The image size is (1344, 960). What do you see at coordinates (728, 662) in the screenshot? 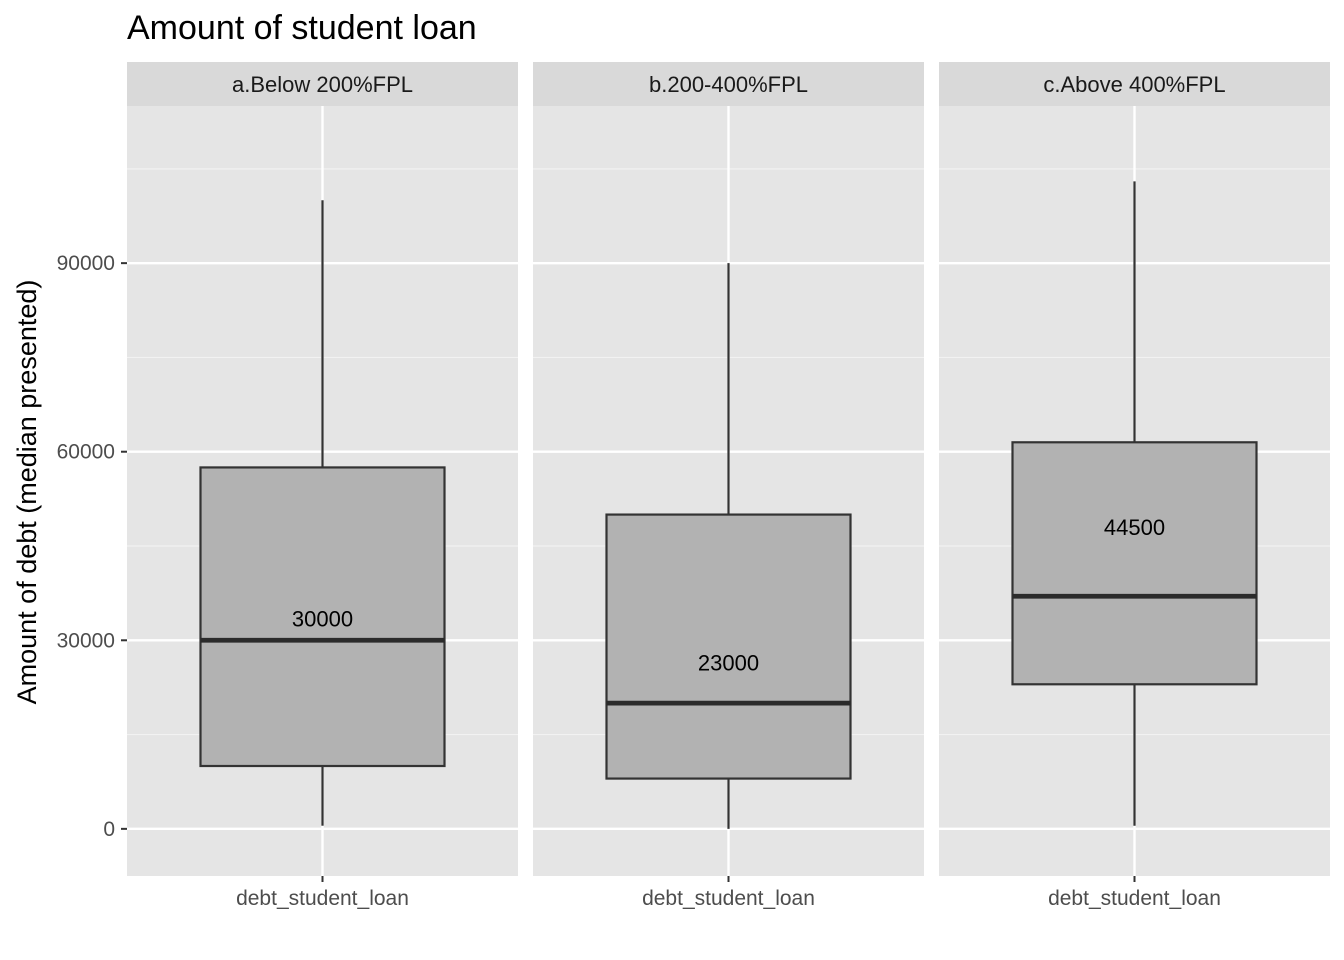
I see `median-value-label: 23000` at bounding box center [728, 662].